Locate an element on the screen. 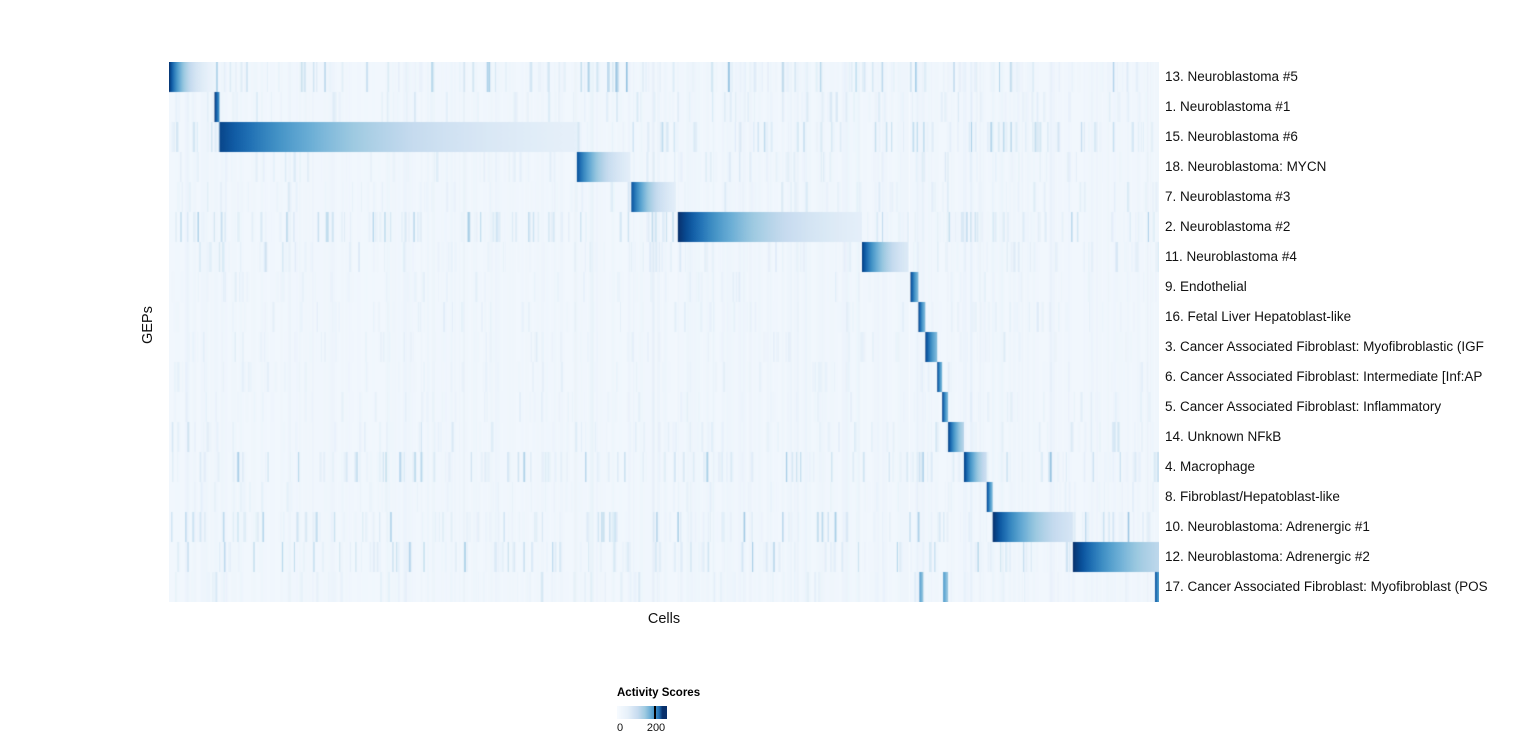  row-label: 2. Neuroblastoma #2 is located at coordinates (1228, 226).